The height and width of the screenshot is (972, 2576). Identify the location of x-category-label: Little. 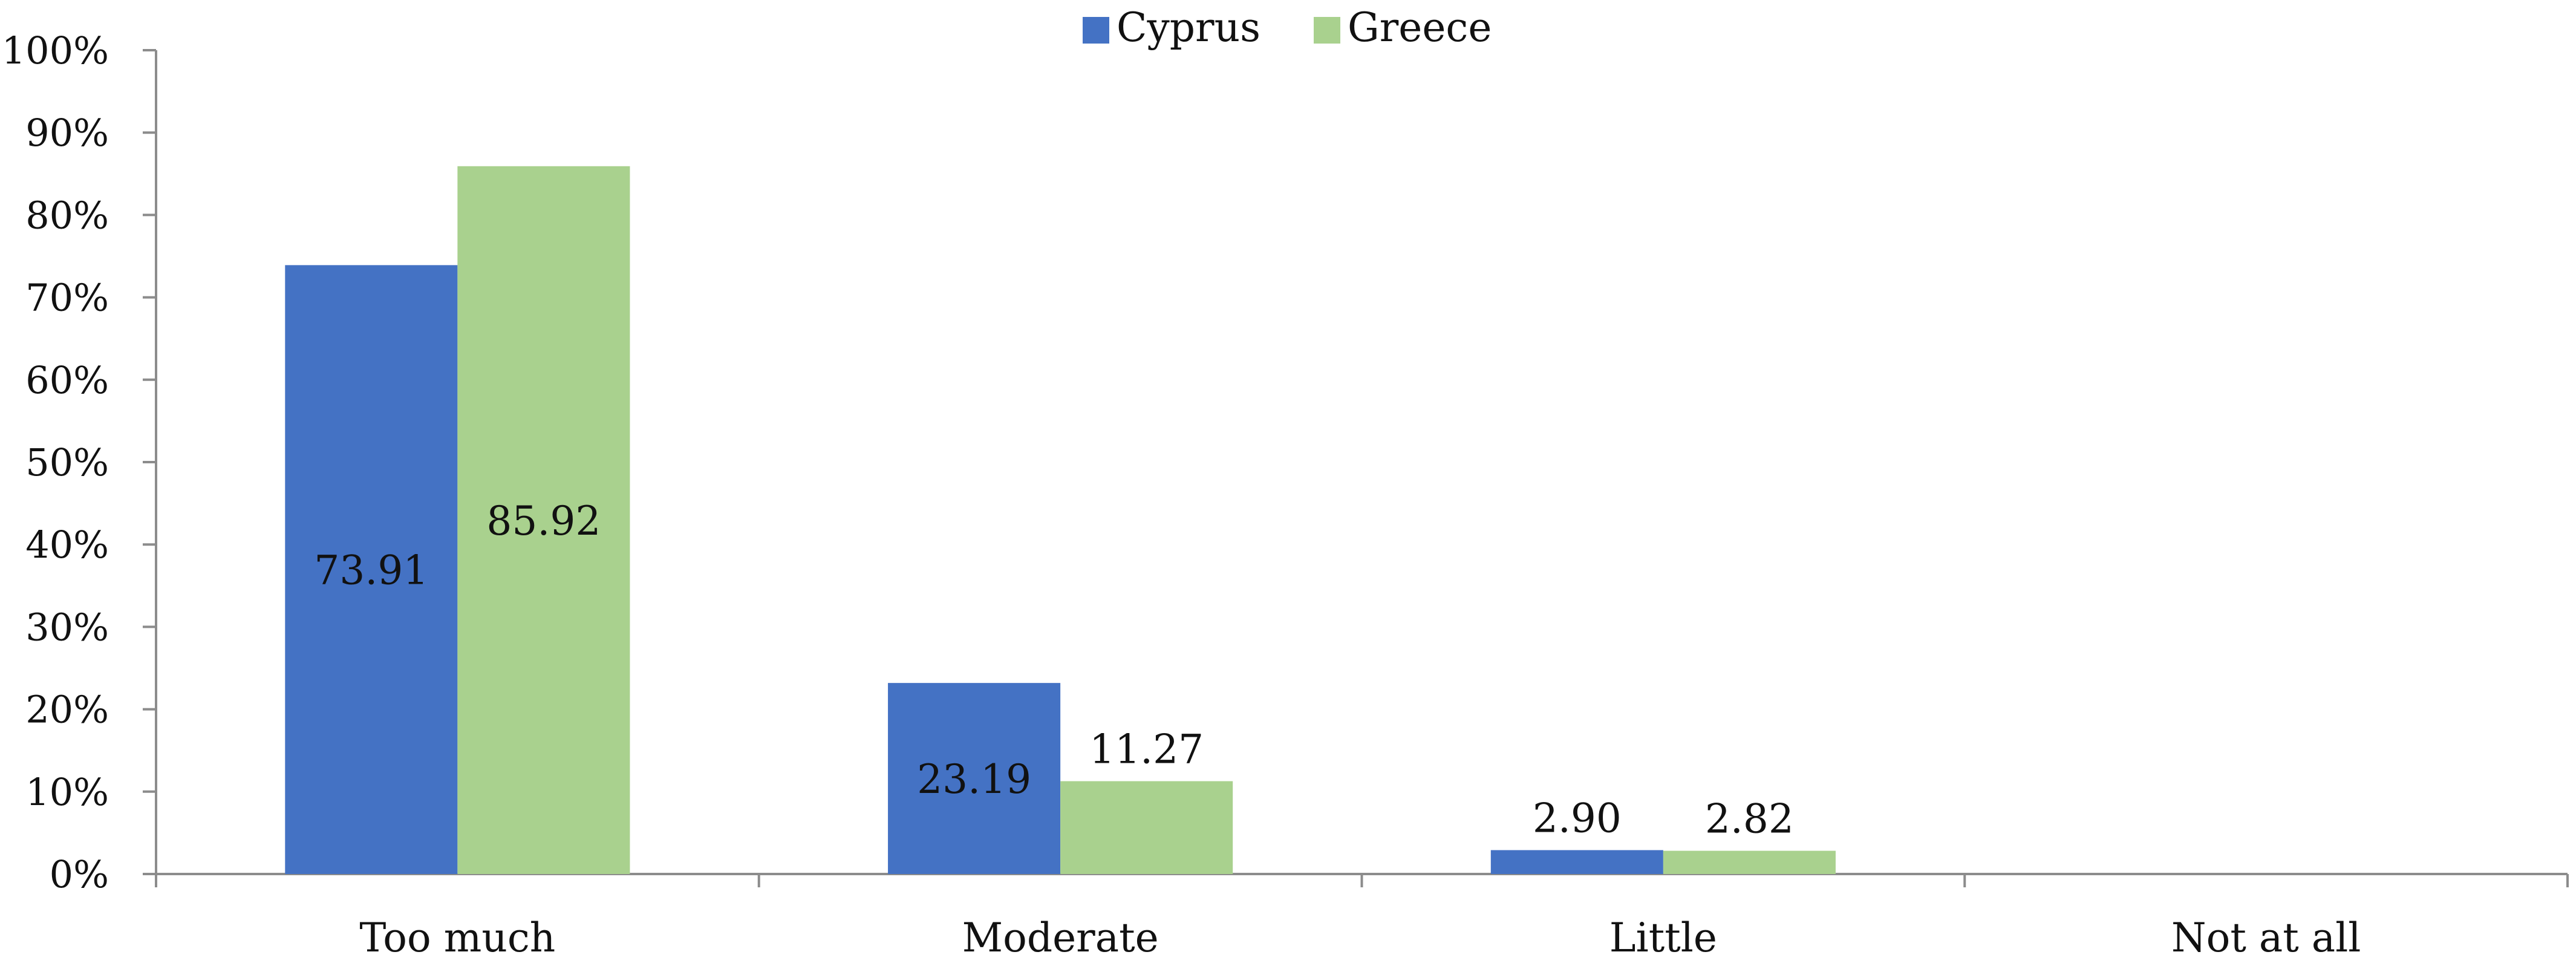
(1663, 938).